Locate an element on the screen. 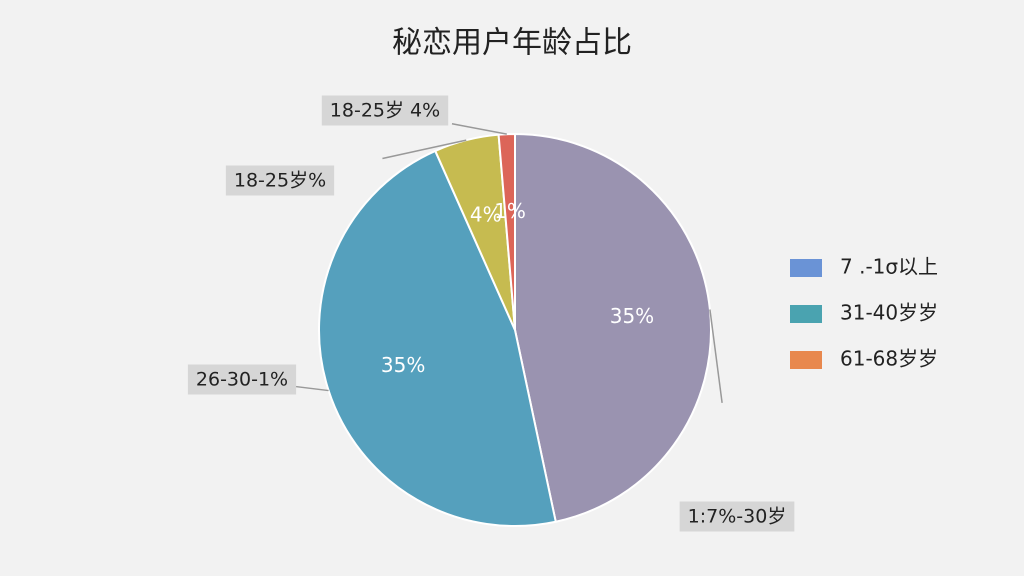 This screenshot has width=1024, height=576. chart-title: 秘恋用户年龄占比 is located at coordinates (512, 43).